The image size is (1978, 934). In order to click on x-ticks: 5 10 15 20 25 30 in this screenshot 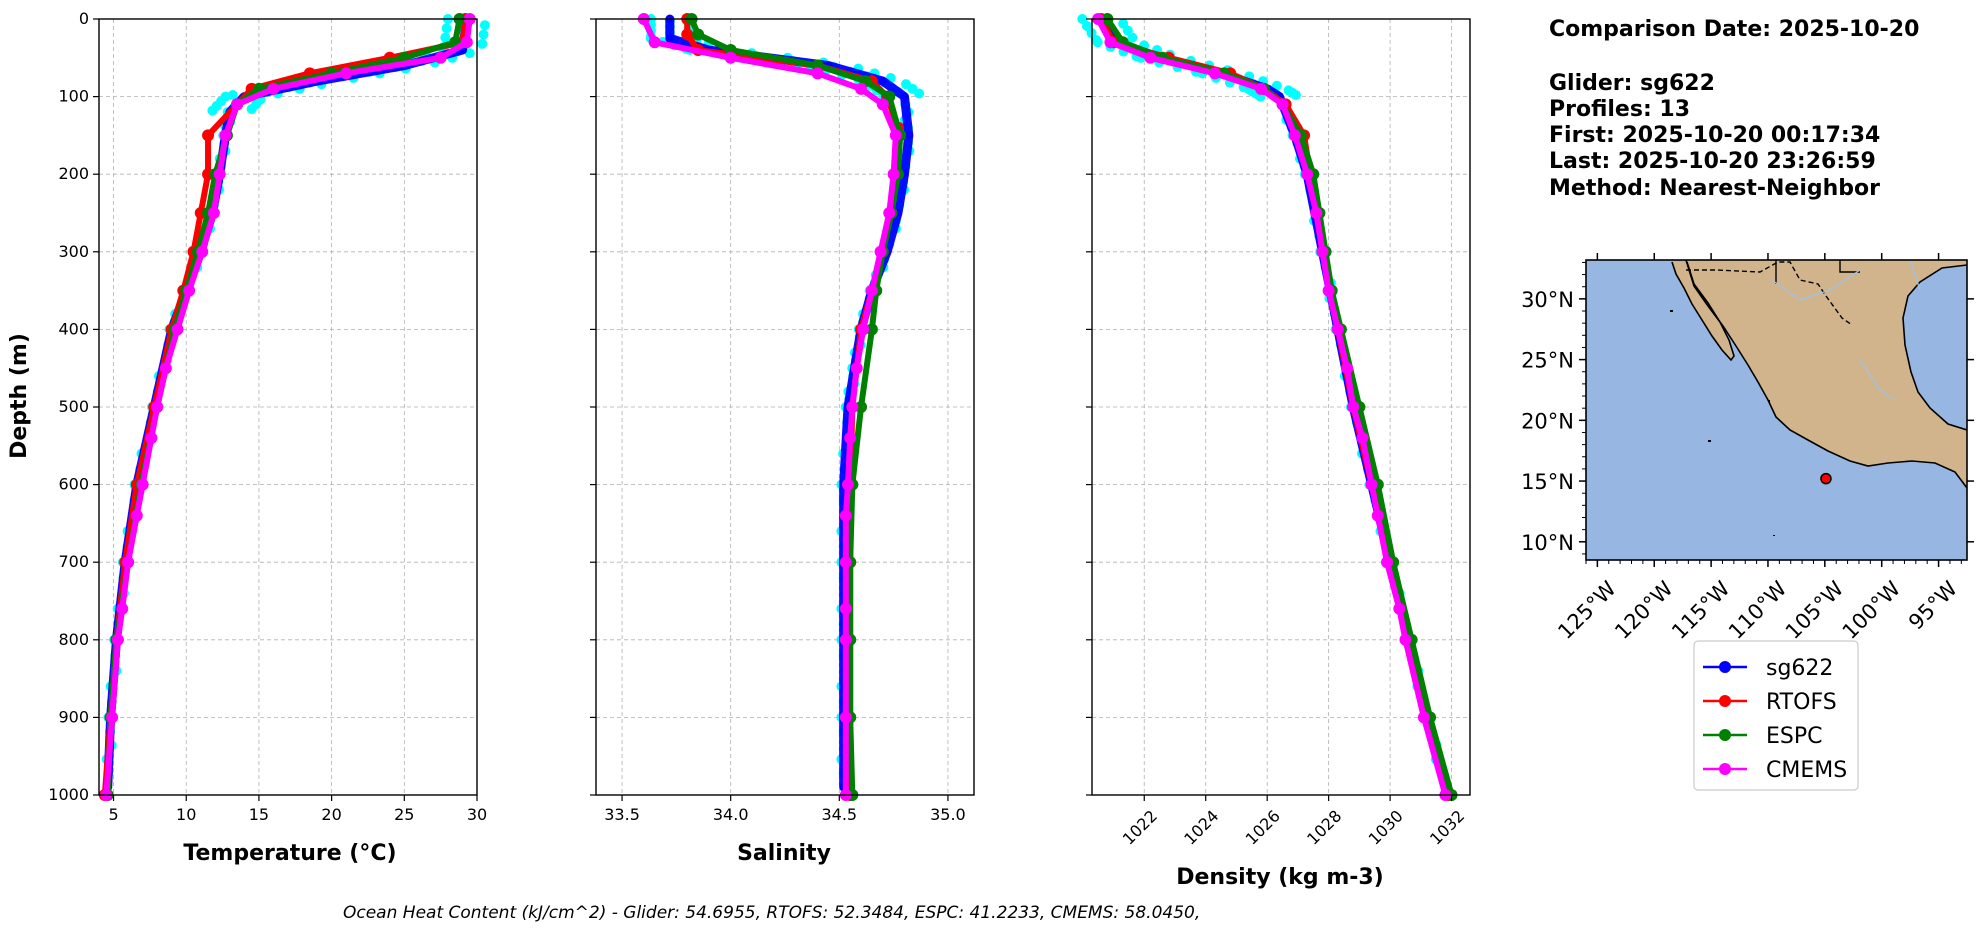, I will do `click(297, 809)`.